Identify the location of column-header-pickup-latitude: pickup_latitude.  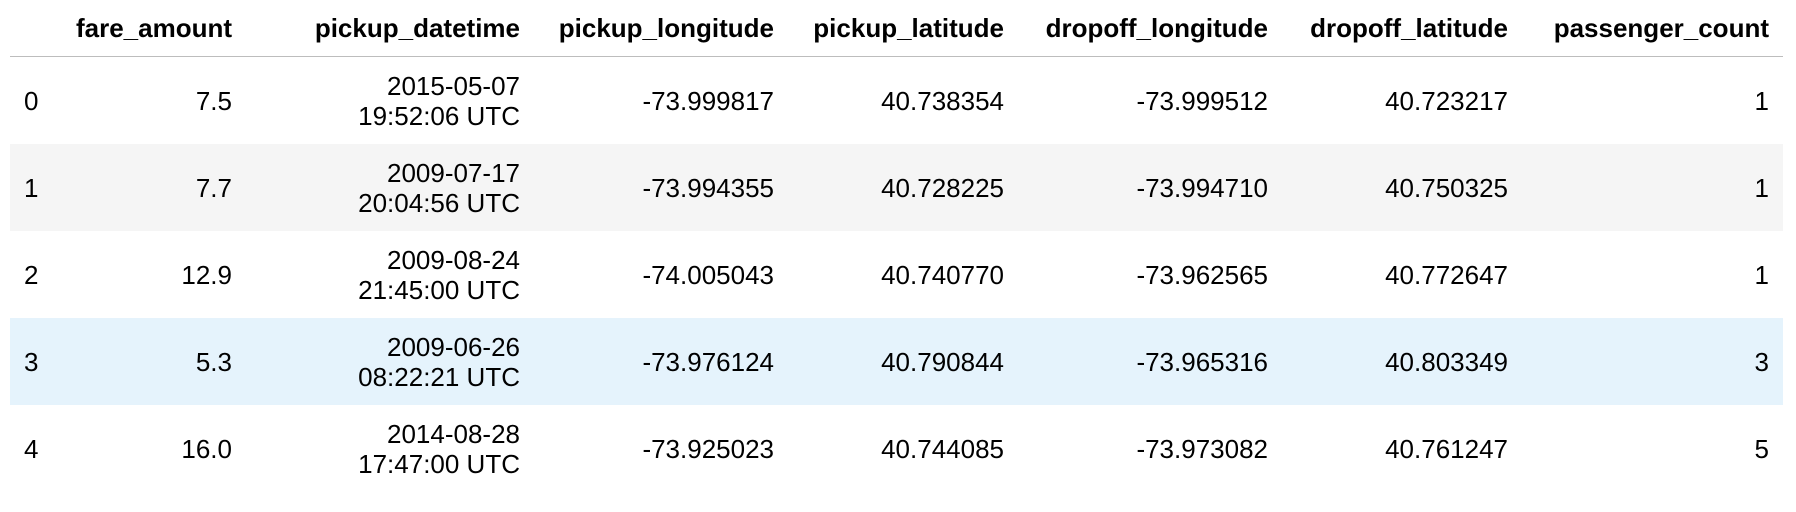
(903, 28).